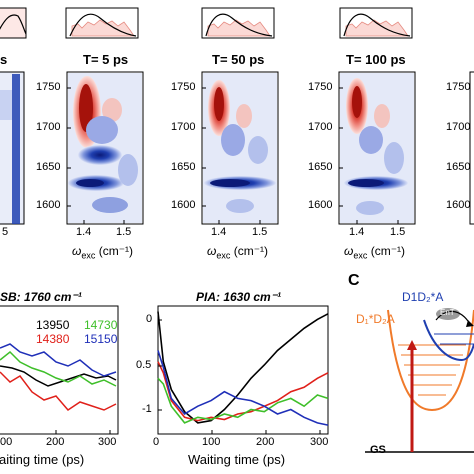 This screenshot has width=474, height=474. Describe the element at coordinates (471, 148) in the screenshot. I see `spectrum-panel-edge` at that location.